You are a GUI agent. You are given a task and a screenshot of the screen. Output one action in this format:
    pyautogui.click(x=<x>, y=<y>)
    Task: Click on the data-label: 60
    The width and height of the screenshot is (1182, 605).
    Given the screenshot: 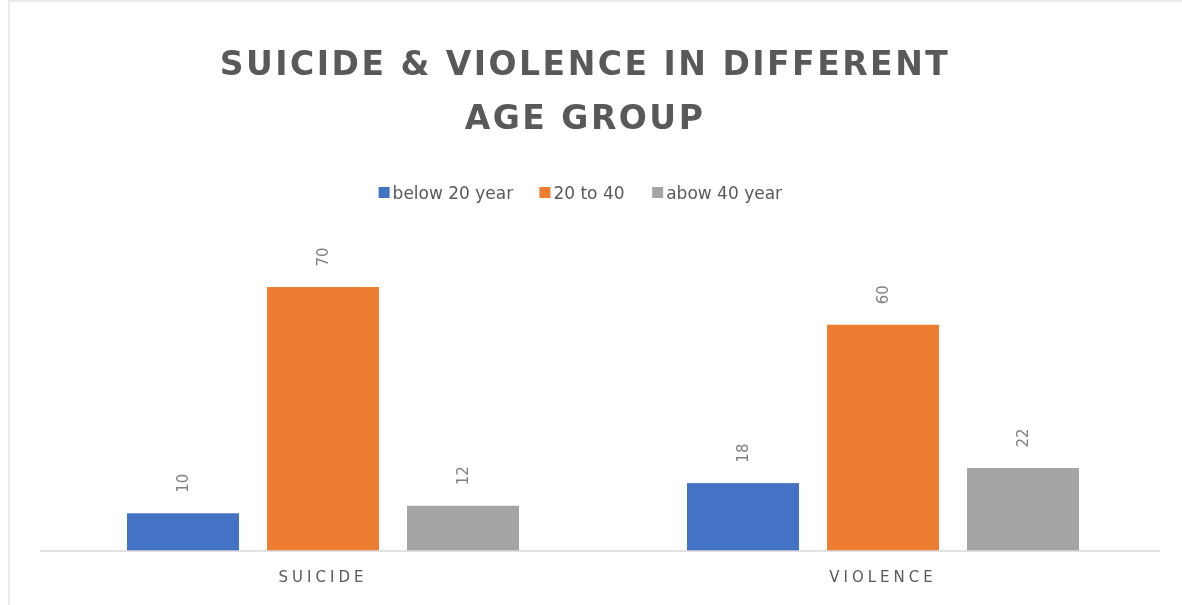 What is the action you would take?
    pyautogui.click(x=883, y=295)
    